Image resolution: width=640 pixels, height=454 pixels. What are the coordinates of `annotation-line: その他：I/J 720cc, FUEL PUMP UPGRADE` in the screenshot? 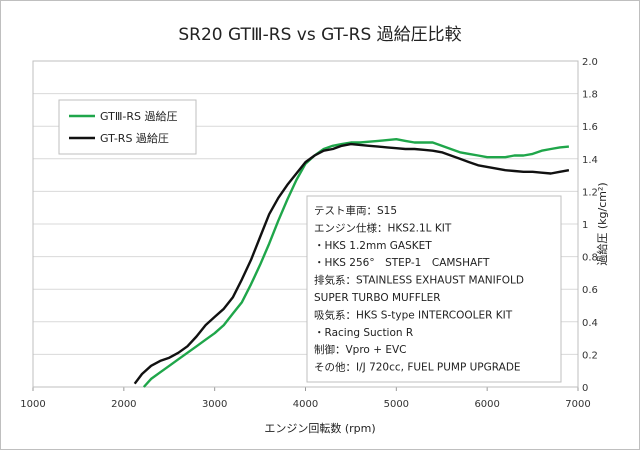 It's located at (417, 367).